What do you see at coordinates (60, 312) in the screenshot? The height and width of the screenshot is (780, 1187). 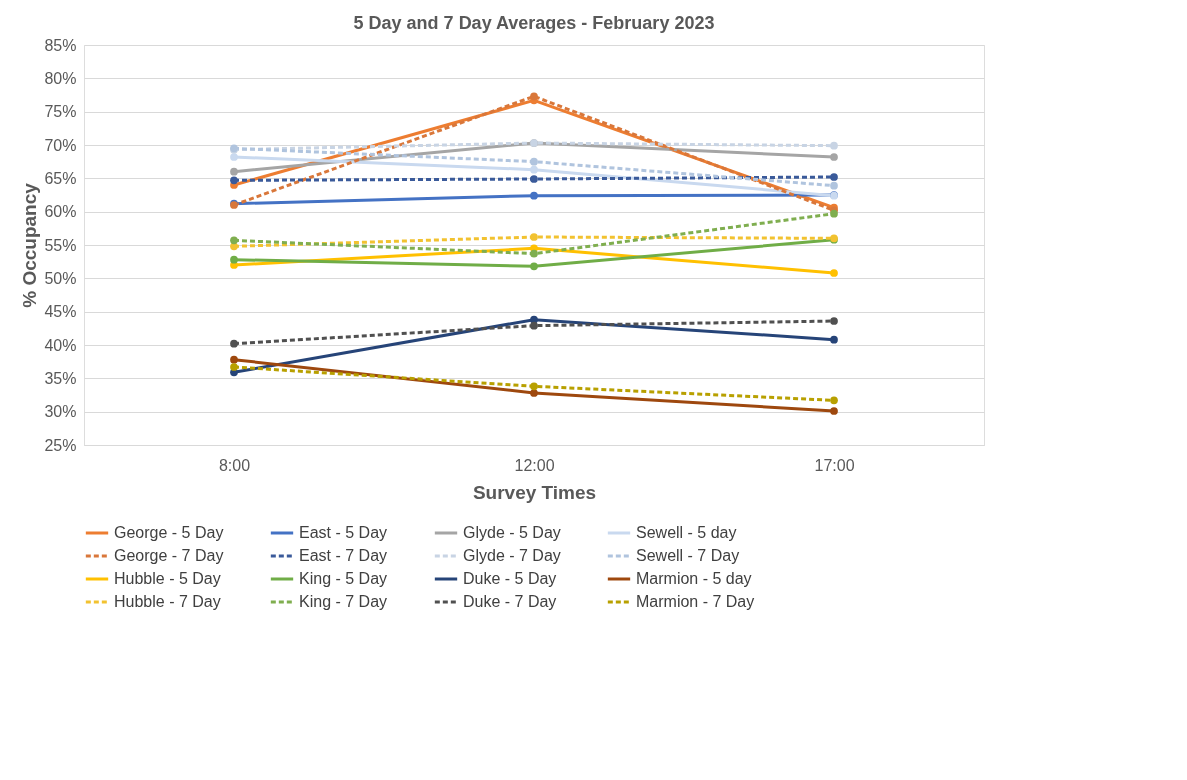 I see `y-tick-label: 45%` at bounding box center [60, 312].